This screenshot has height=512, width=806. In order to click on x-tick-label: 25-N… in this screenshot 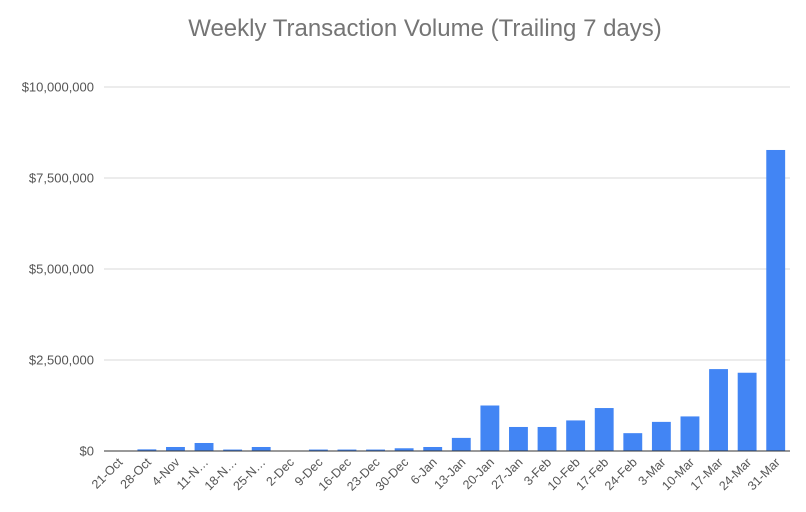, I will do `click(249, 474)`.